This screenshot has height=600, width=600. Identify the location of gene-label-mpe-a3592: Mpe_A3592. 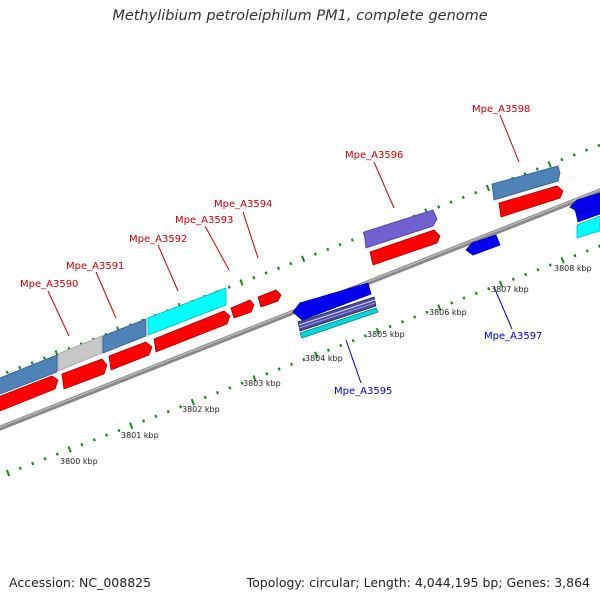
(158, 239).